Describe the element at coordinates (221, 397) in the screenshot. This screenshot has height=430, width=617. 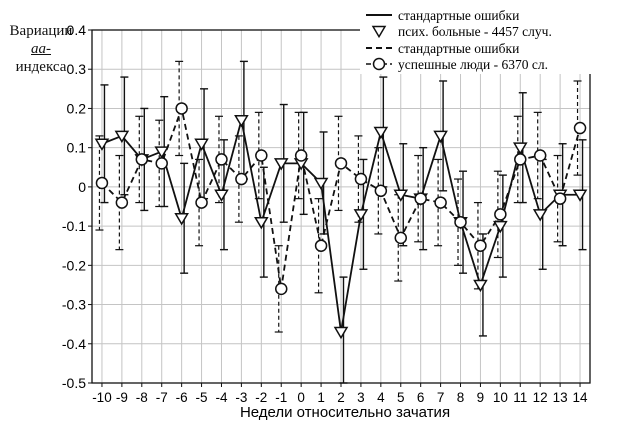
I see `x-tick-label: -4` at that location.